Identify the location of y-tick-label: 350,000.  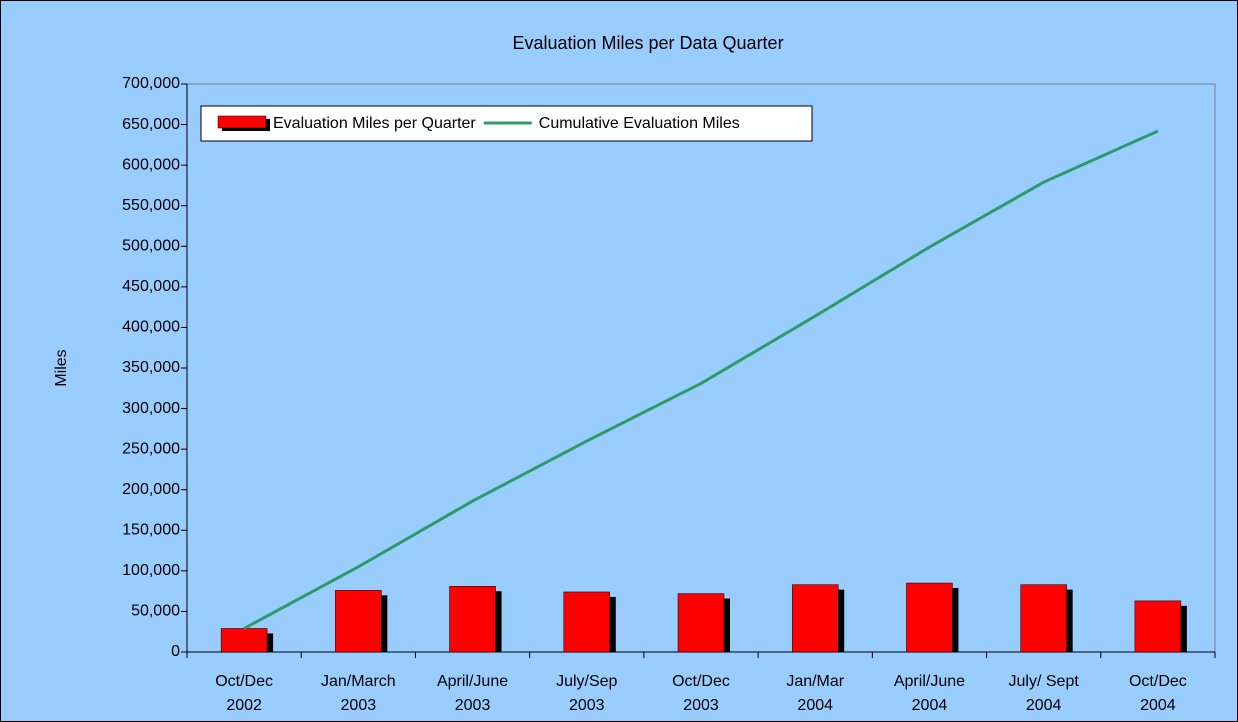
(151, 367).